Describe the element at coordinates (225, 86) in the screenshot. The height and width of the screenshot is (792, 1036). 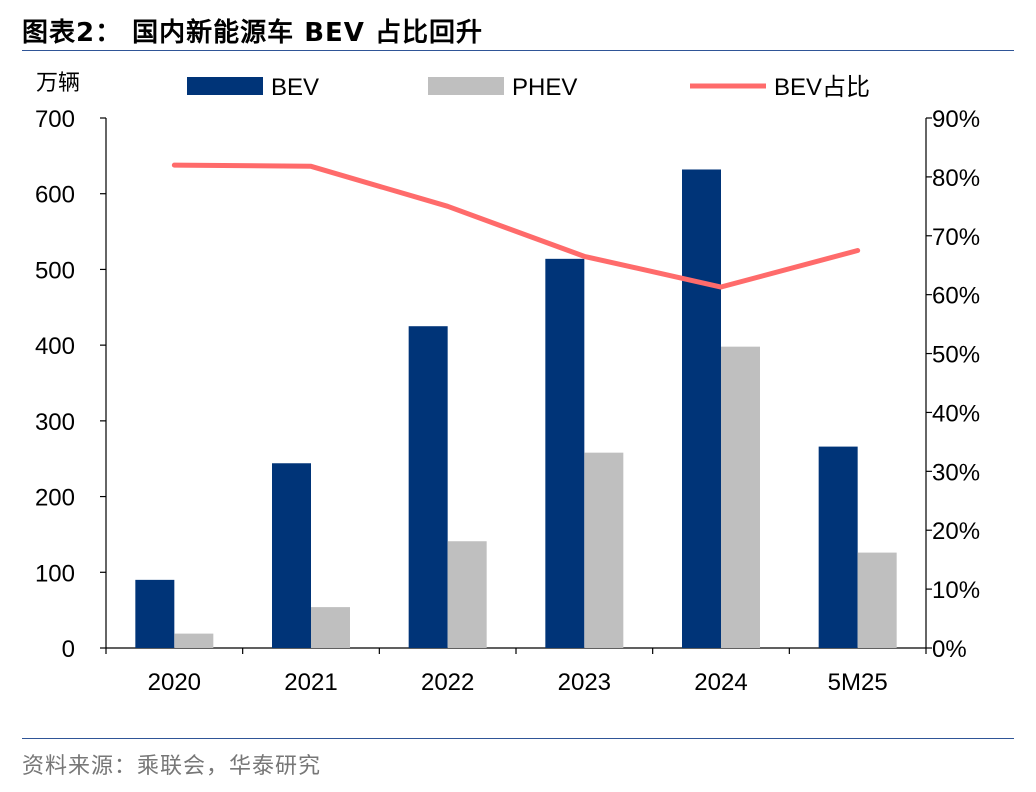
I see `legend-swatch-bev` at that location.